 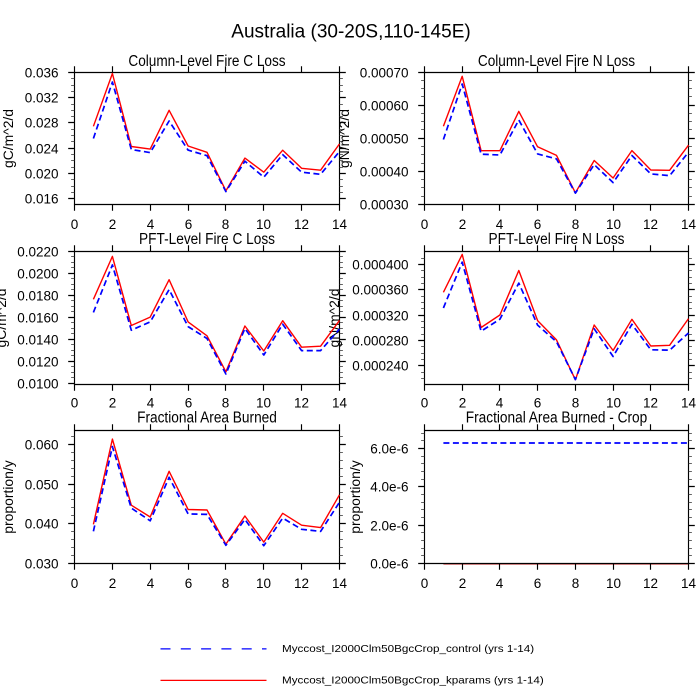 I want to click on svg-text: 0.0e-6, so click(x=389, y=564).